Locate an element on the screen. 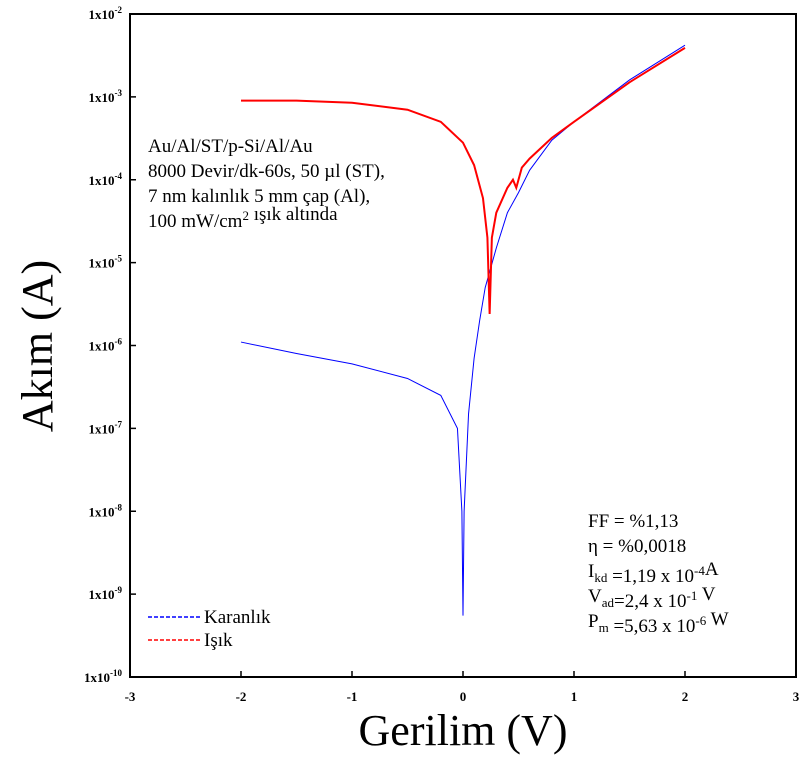  annotation-text: =5,63 x 10 is located at coordinates (652, 626).